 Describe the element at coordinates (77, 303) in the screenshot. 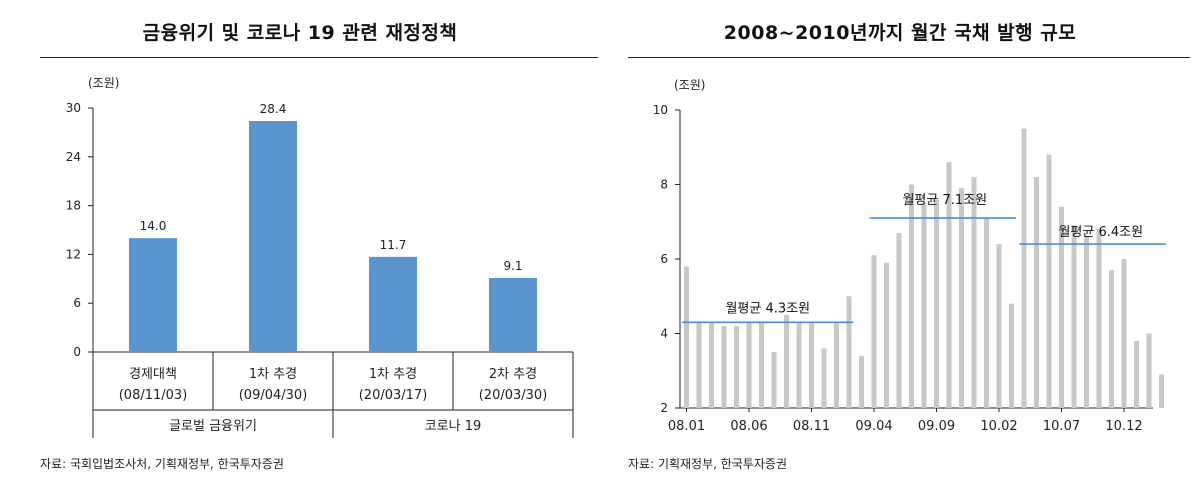

I see `left-y-tick-label: 6` at that location.